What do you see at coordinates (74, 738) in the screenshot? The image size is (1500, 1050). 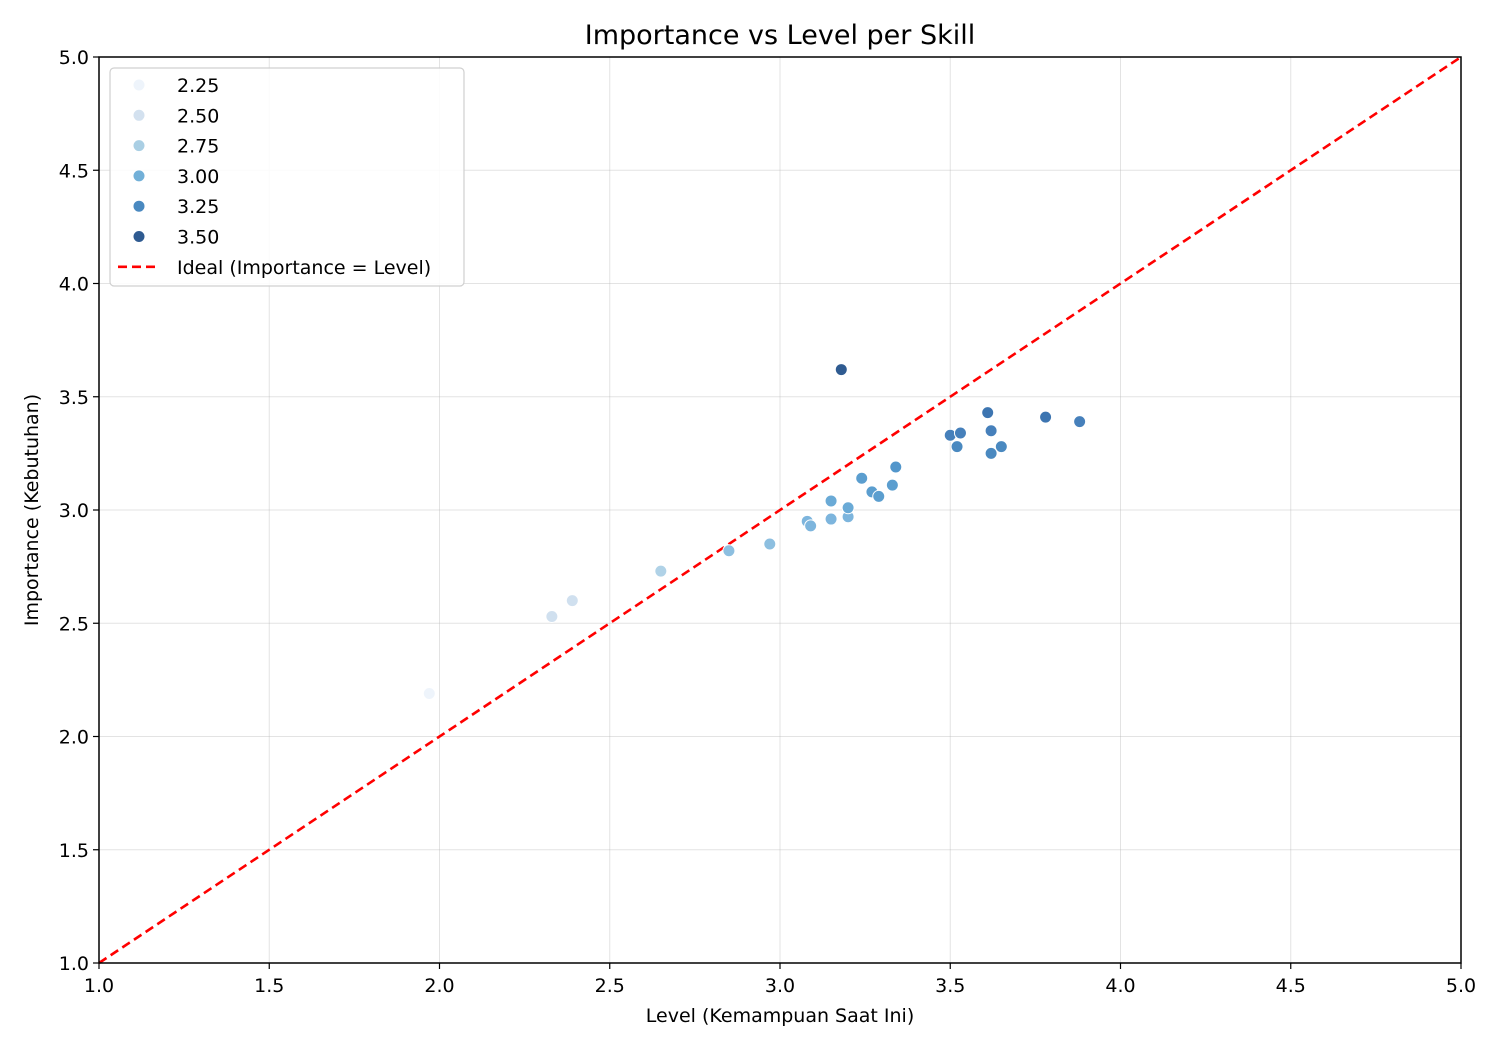 I see `y-tick-label: 2.0` at bounding box center [74, 738].